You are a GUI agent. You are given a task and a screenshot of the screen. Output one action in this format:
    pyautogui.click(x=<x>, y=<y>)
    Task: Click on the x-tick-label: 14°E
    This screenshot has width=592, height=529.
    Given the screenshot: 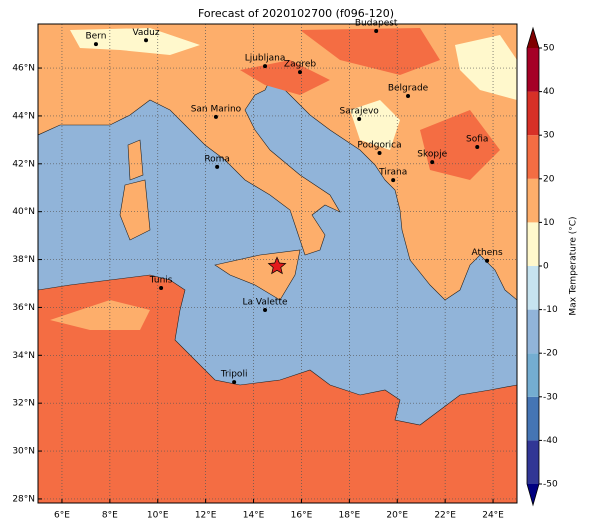 What is the action you would take?
    pyautogui.click(x=254, y=516)
    